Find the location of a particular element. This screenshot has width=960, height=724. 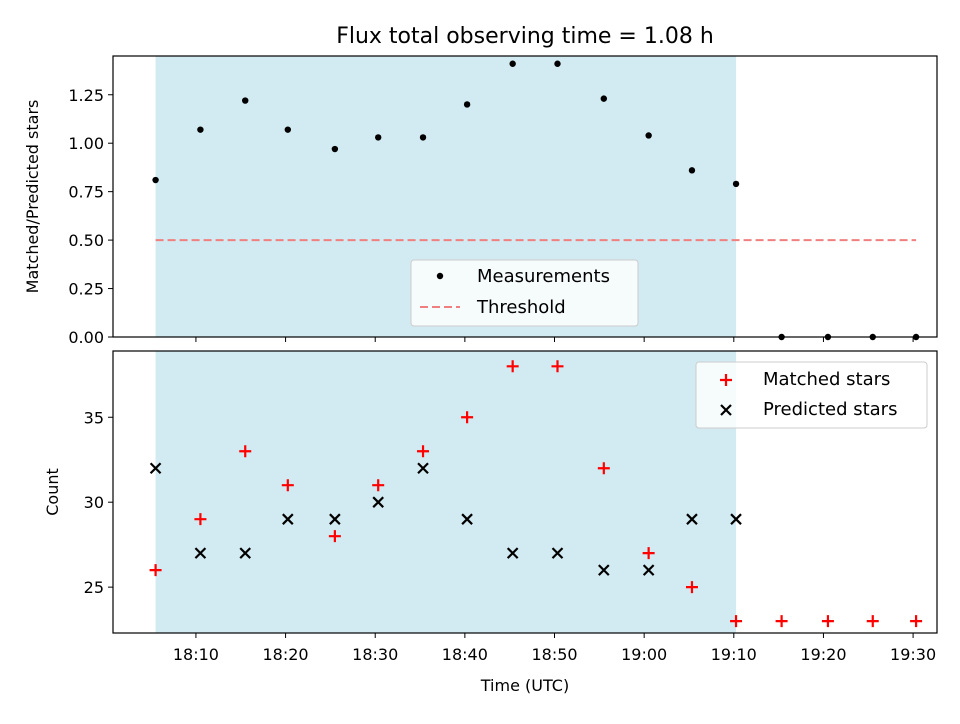

x-tick-label: 18:20 is located at coordinates (286, 654).